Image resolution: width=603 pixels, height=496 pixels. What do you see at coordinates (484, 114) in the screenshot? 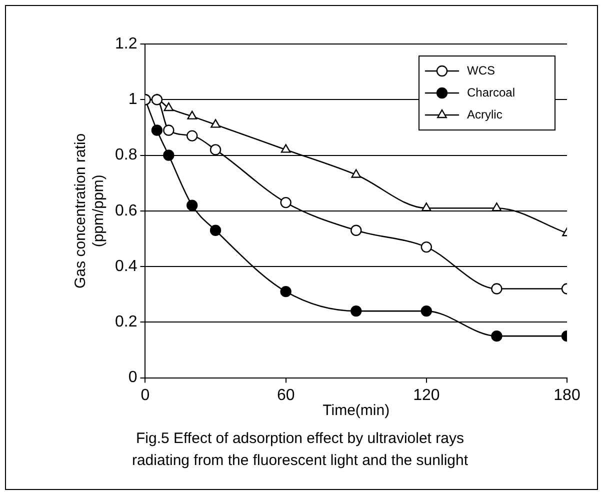
I see `legend-label: Acrylic` at bounding box center [484, 114].